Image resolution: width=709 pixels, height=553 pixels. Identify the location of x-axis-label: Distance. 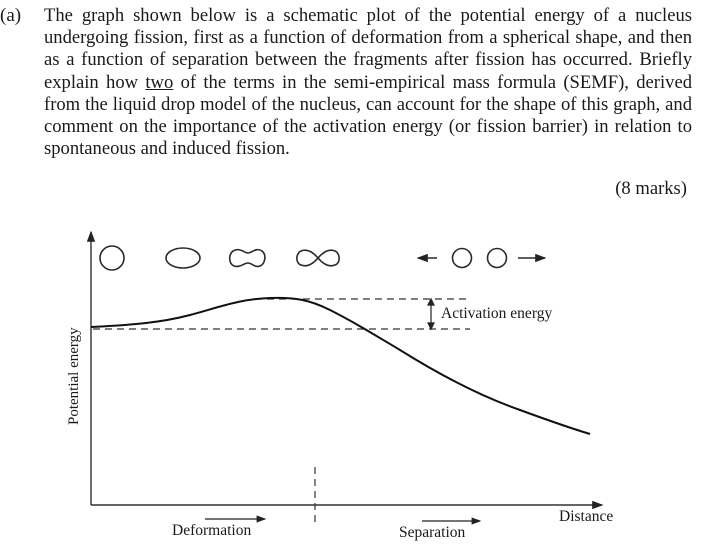
(586, 516).